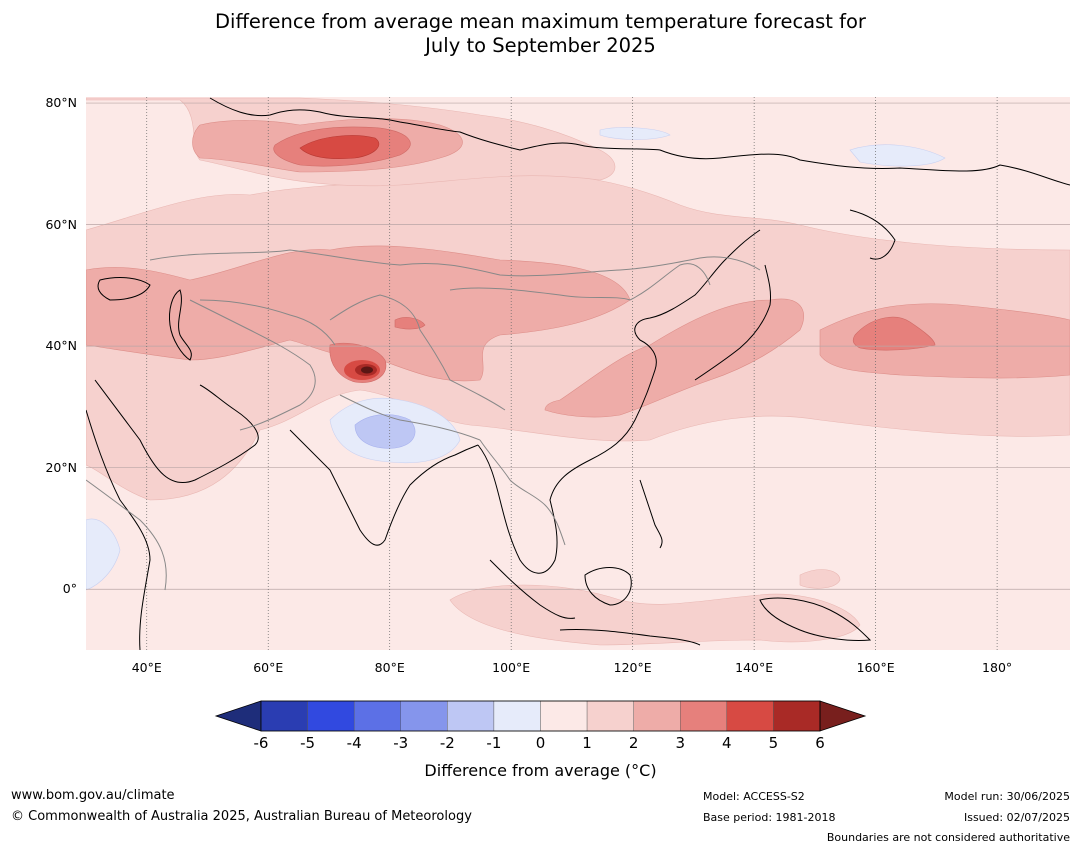  What do you see at coordinates (354, 743) in the screenshot?
I see `colorbar-tick-label: -4` at bounding box center [354, 743].